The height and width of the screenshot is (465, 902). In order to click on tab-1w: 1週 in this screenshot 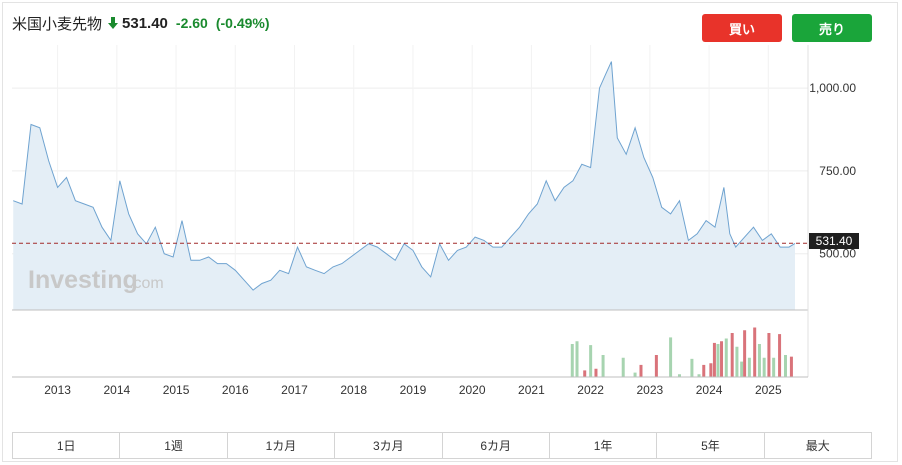, I will do `click(174, 445)`.